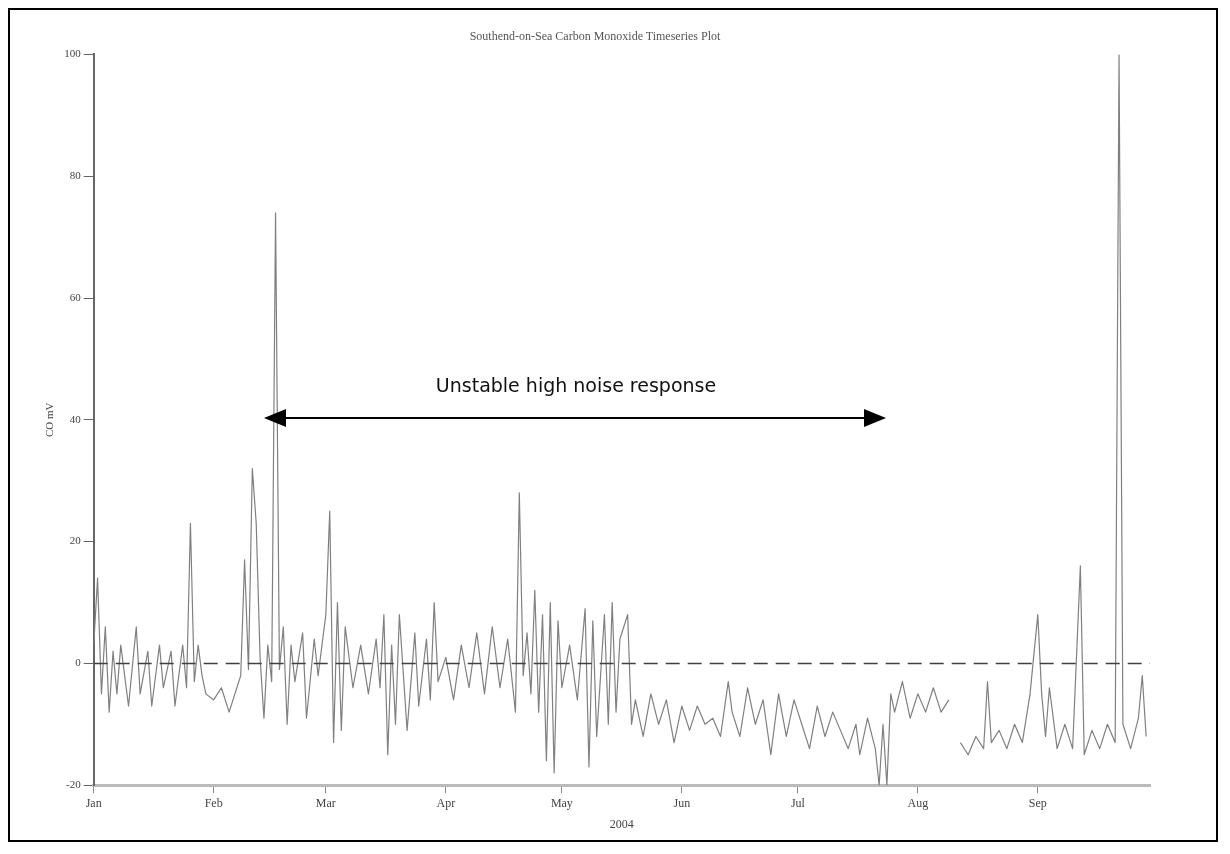 The height and width of the screenshot is (854, 1230). Describe the element at coordinates (682, 802) in the screenshot. I see `x-tick-label: Jun` at that location.